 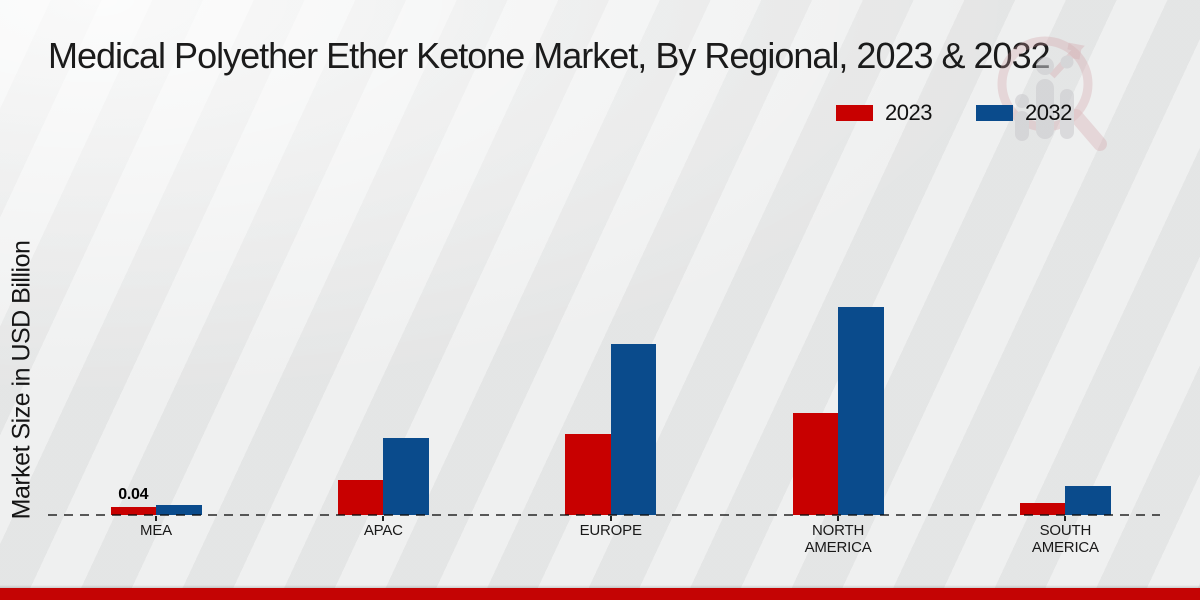 I want to click on legend-item-2032: 2032, so click(x=1023, y=113).